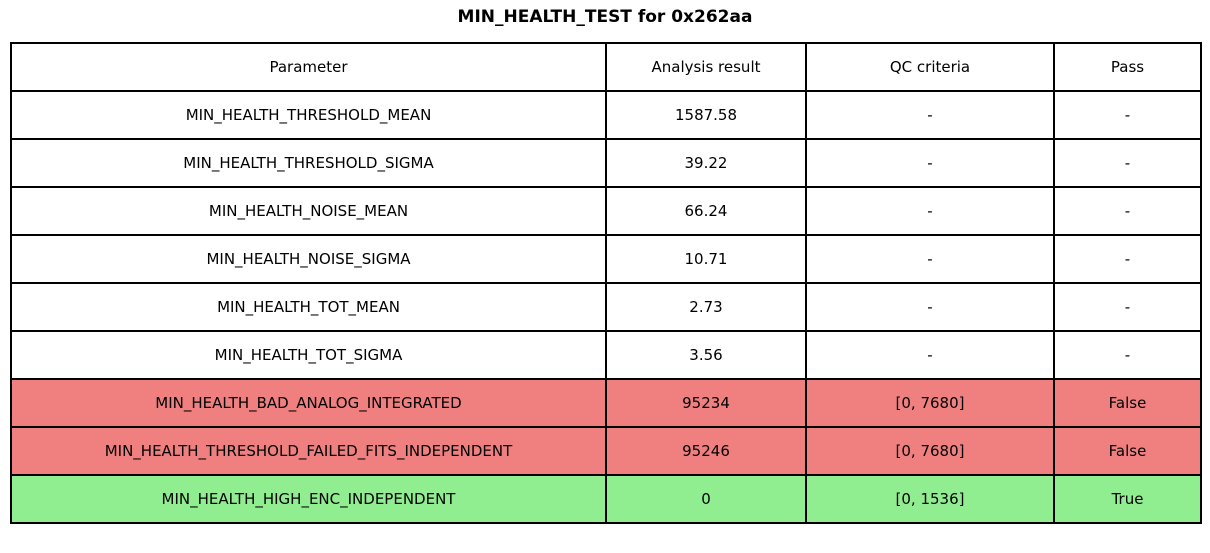  I want to click on result-cell: 0, so click(706, 499).